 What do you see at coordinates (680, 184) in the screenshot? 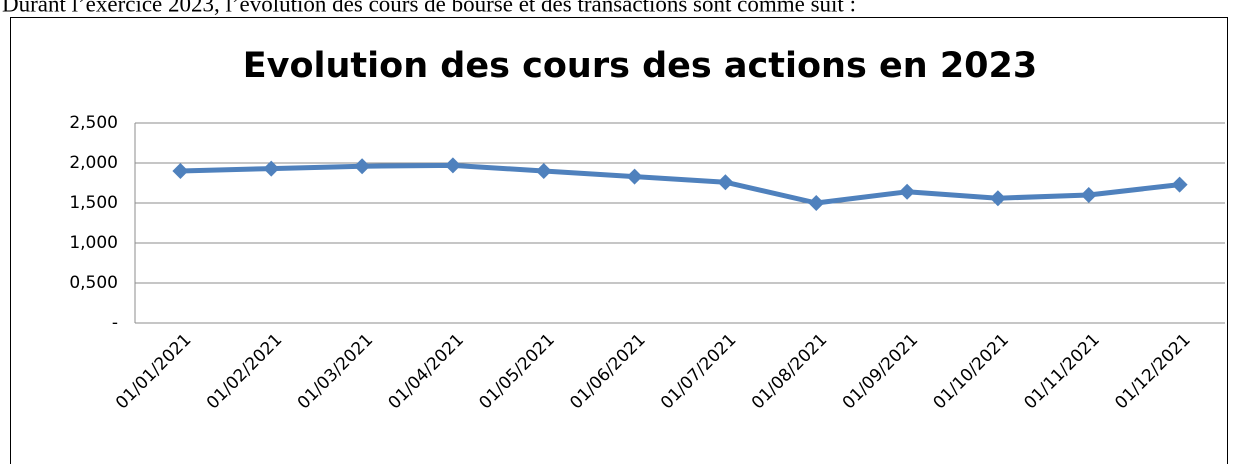
I see `line` at bounding box center [680, 184].